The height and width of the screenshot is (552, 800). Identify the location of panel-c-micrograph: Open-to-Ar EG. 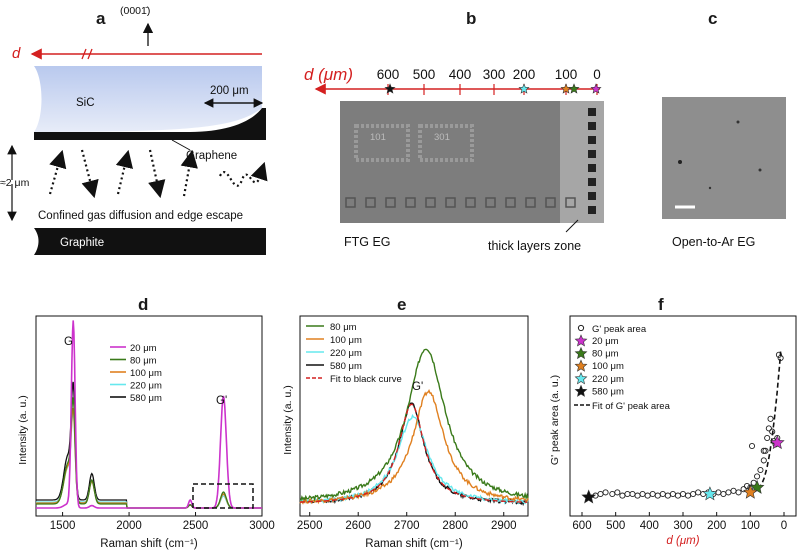
(724, 173).